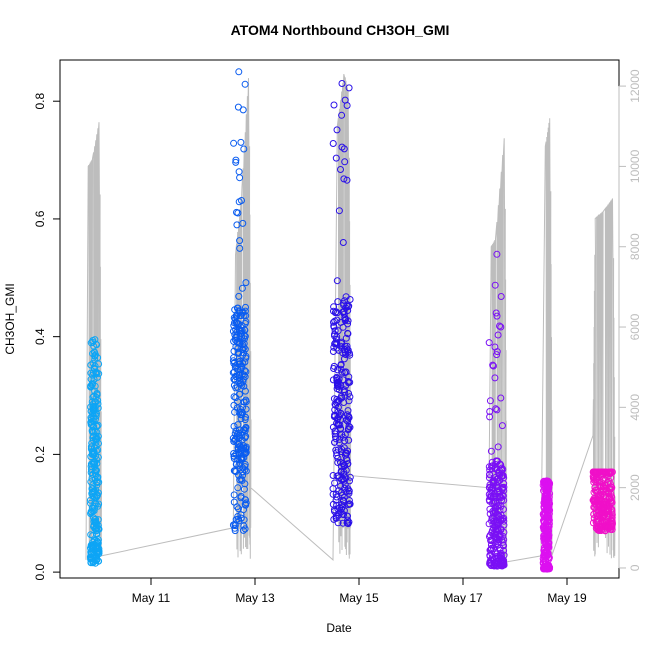  Describe the element at coordinates (567, 598) in the screenshot. I see `x-tick-label: May 19` at that location.